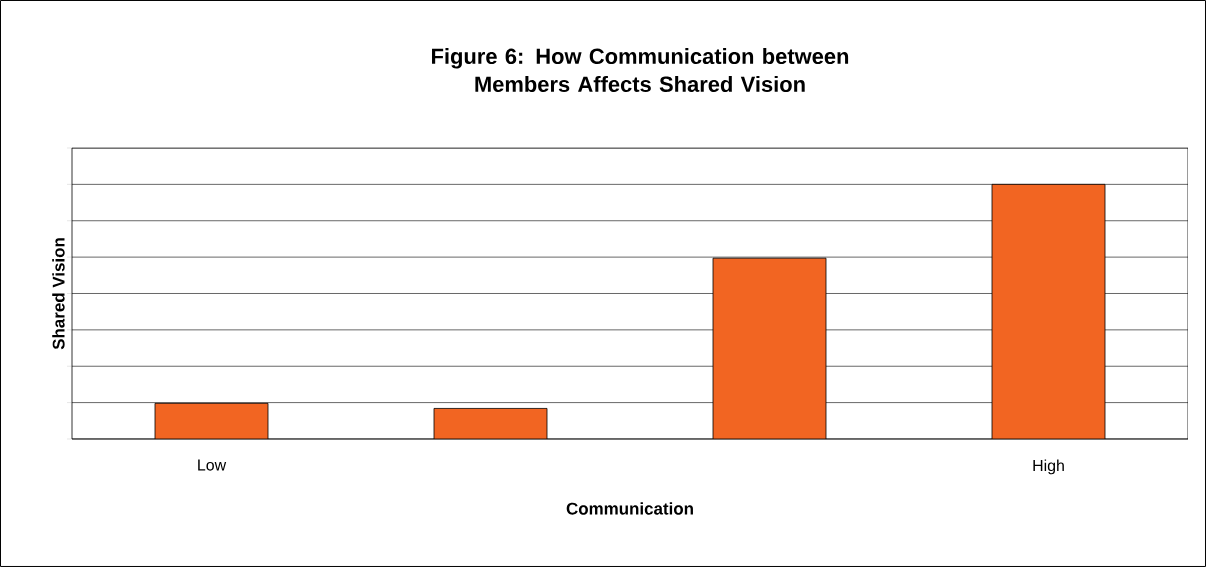 The image size is (1206, 567). I want to click on y-axis-title: Shared Vision, so click(58, 294).